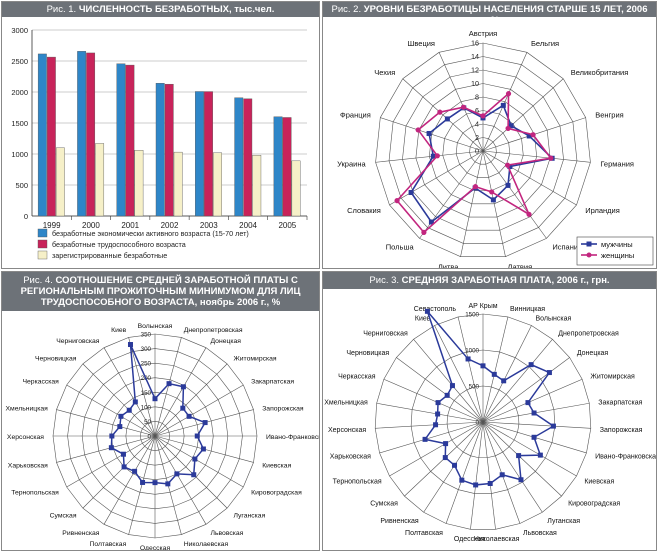 This screenshot has height=552, width=658. Describe the element at coordinates (483, 33) in the screenshot. I see `radar-category-label: Австрия` at that location.